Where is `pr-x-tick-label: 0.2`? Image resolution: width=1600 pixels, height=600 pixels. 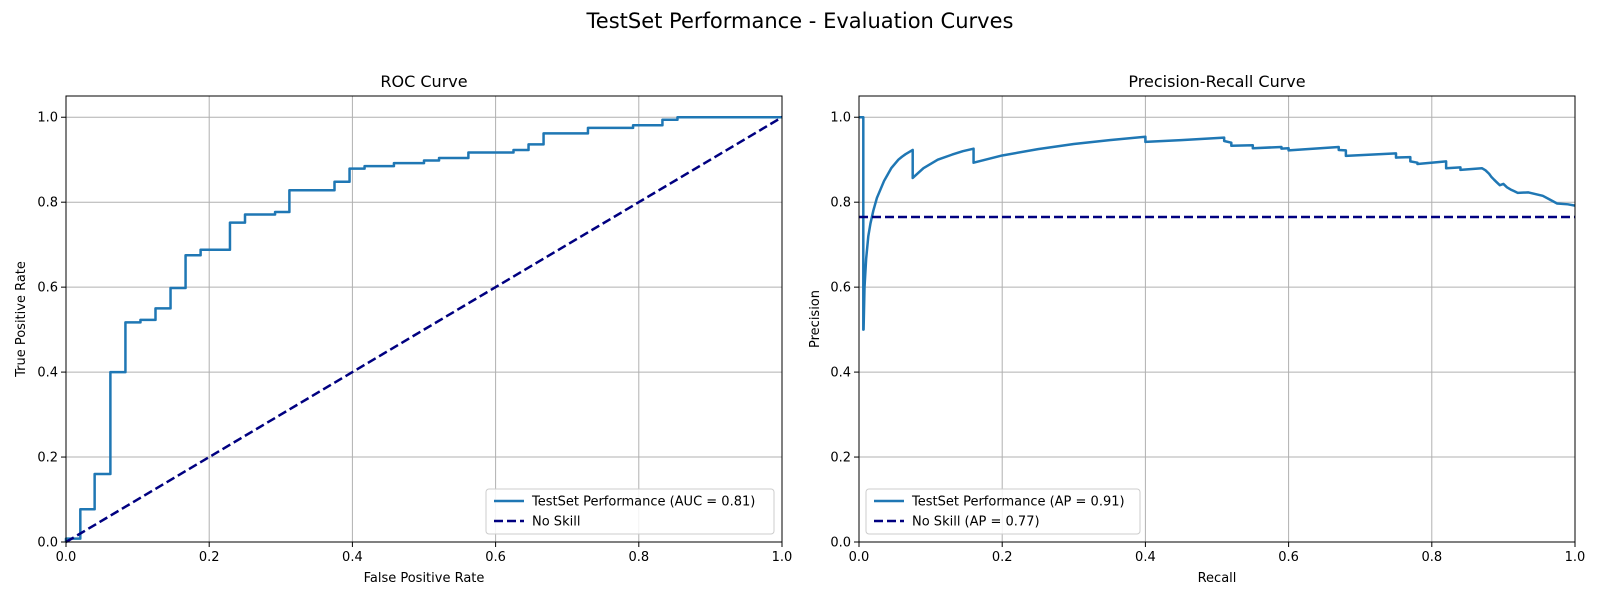
pr-x-tick-label: 0.2 is located at coordinates (1002, 557).